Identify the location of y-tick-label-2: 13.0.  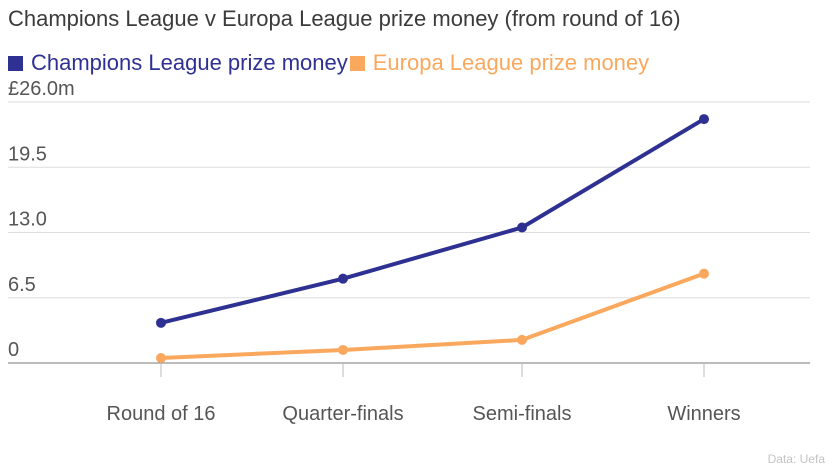
(27, 220).